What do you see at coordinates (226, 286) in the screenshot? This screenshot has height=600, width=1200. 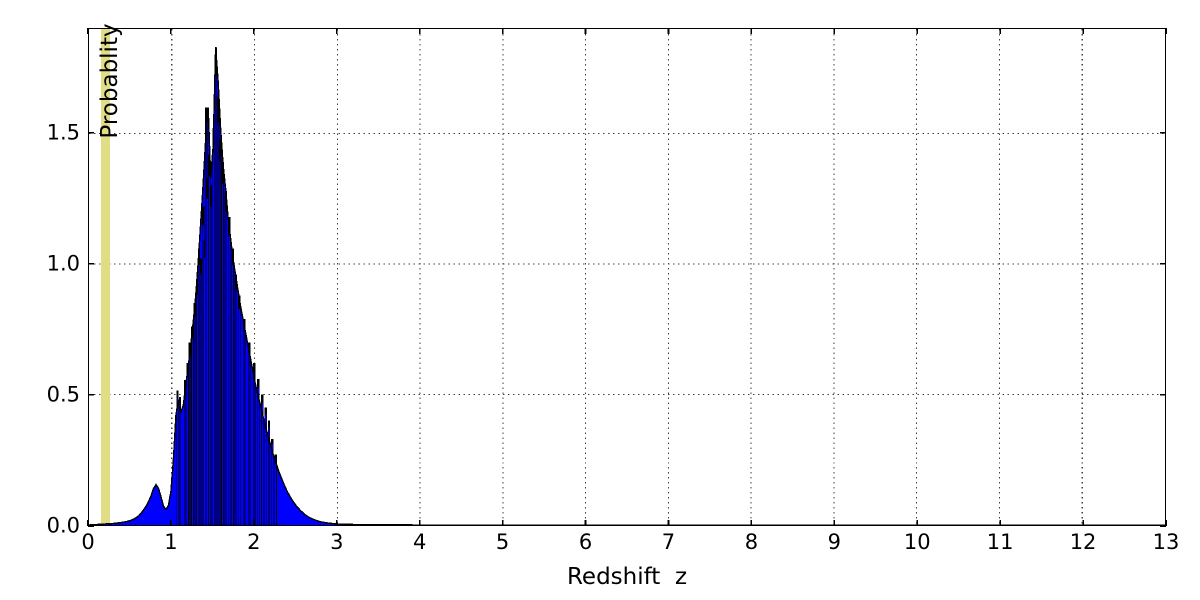 I see `histogram-spikes` at bounding box center [226, 286].